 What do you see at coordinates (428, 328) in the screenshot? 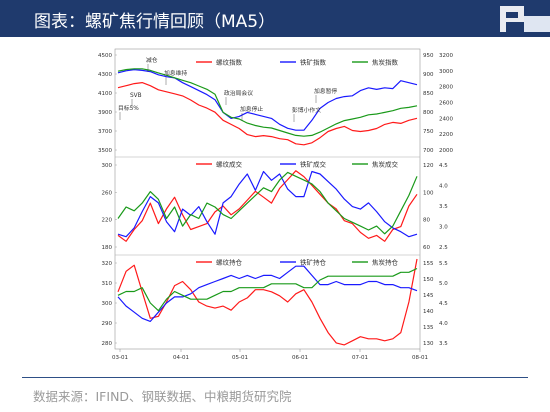
I see `y-right1-tick-label: 135` at bounding box center [428, 328].